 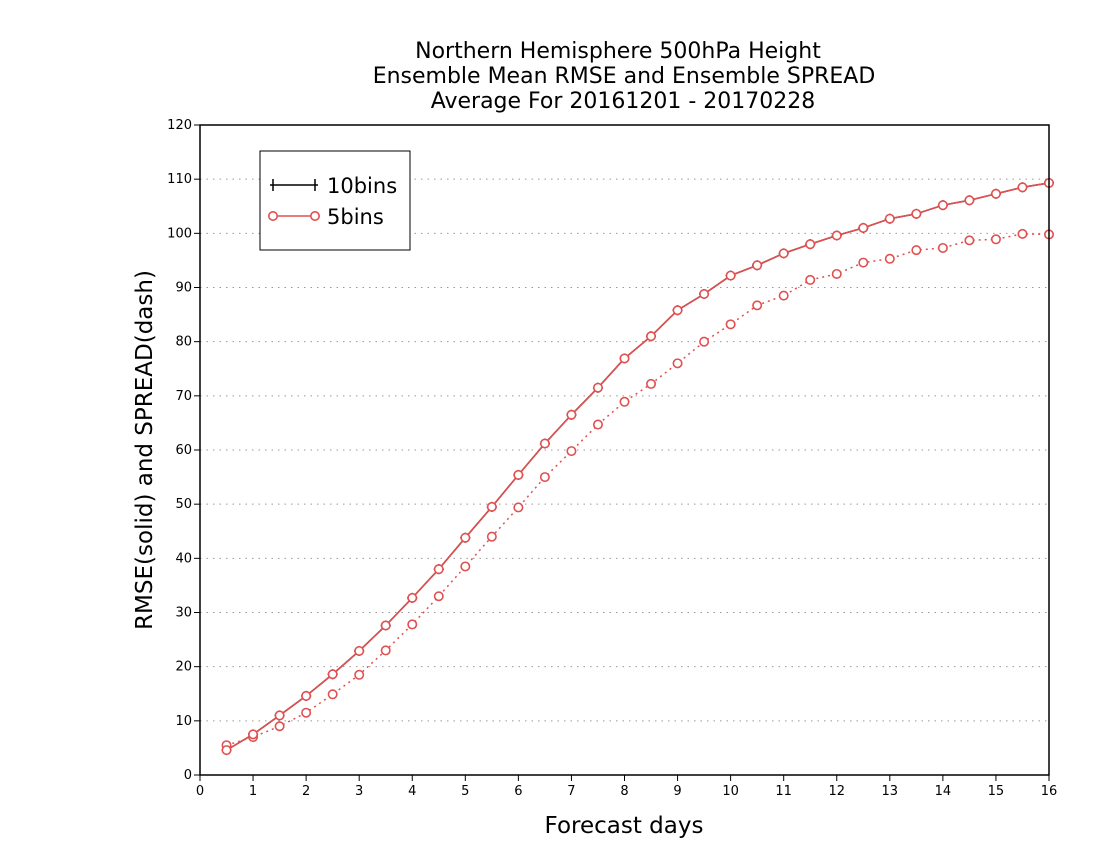 I want to click on chart-title-line-3: Average For 20161201 - 20170228, so click(x=623, y=101).